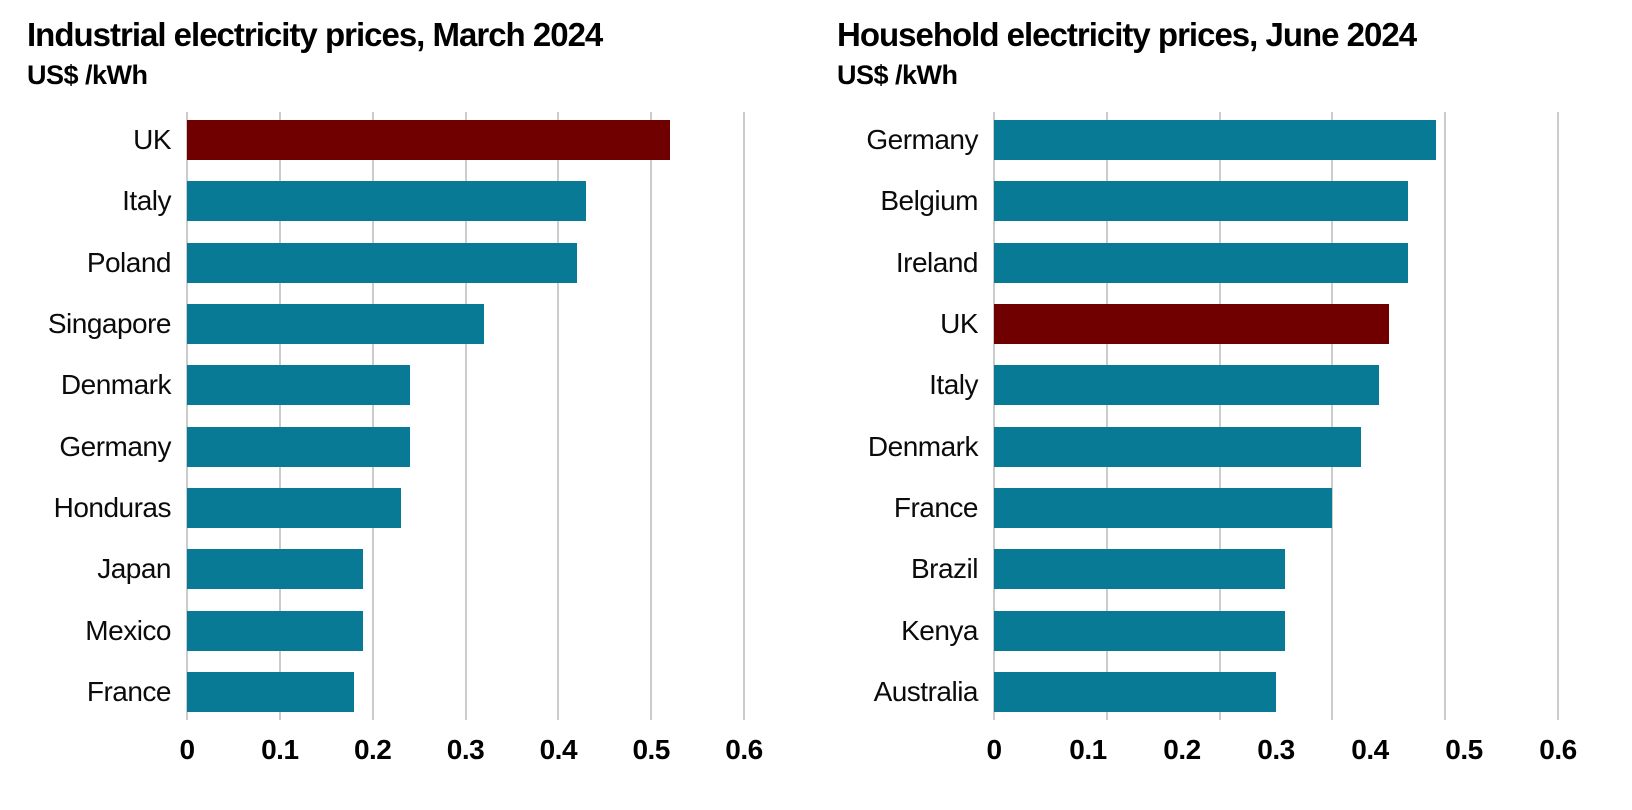 This screenshot has height=810, width=1632. What do you see at coordinates (129, 262) in the screenshot?
I see `category-label: Poland` at bounding box center [129, 262].